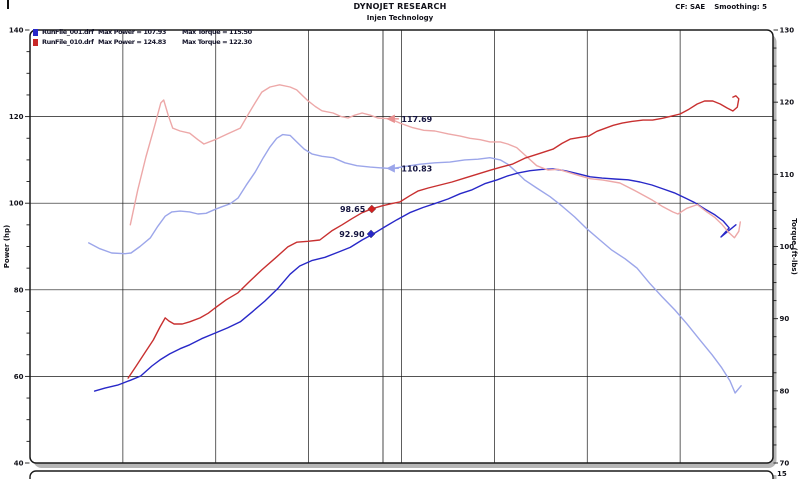 The width and height of the screenshot is (800, 479). What do you see at coordinates (16, 247) in the screenshot?
I see `power-axis: 40 60 80 100 120 140 Power (hp)` at bounding box center [16, 247].